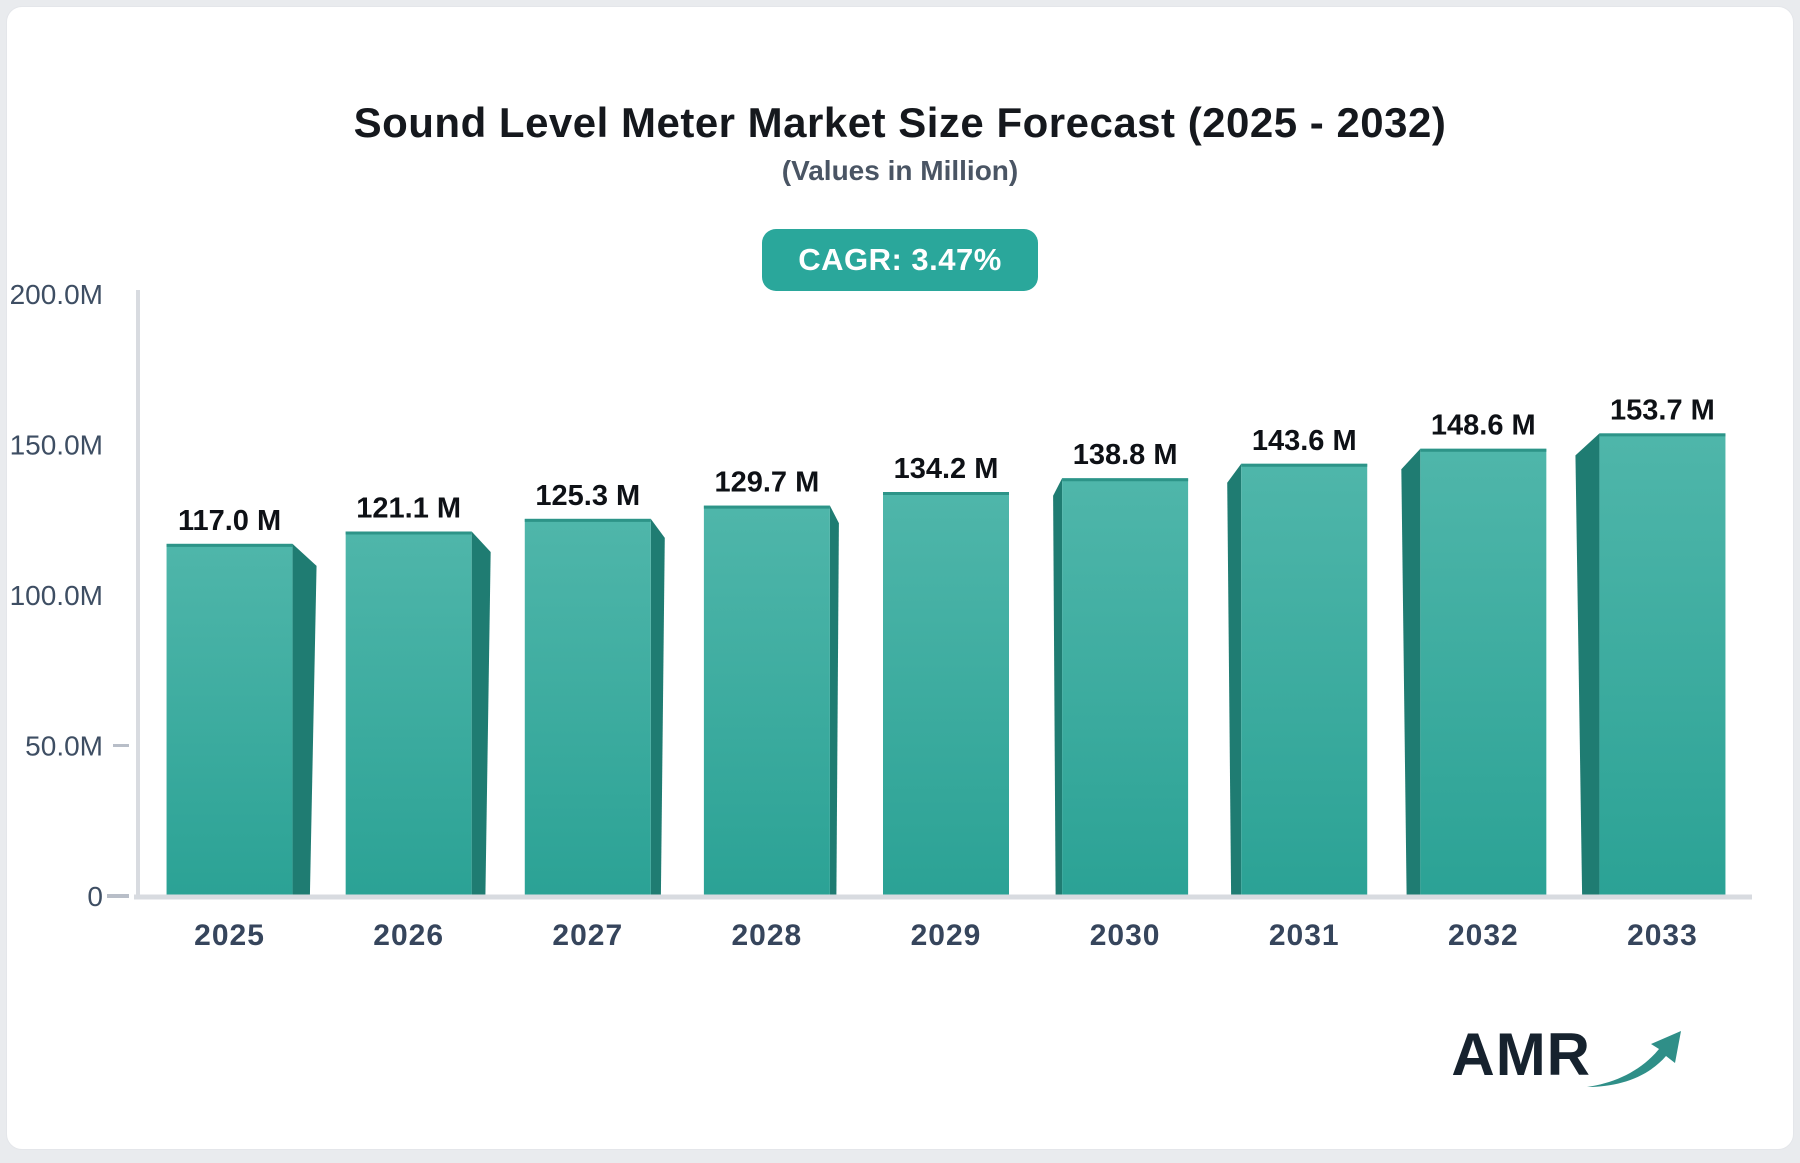  Describe the element at coordinates (1304, 441) in the screenshot. I see `bar-value-label: 143.6 M` at that location.